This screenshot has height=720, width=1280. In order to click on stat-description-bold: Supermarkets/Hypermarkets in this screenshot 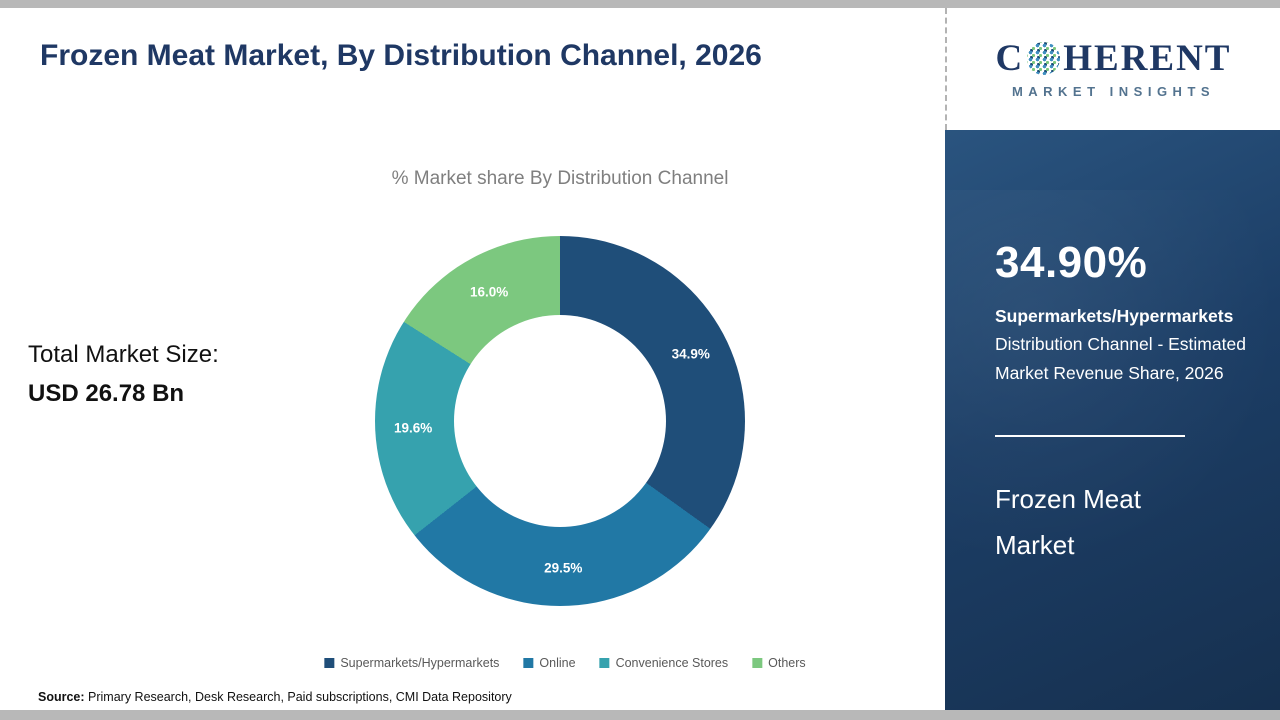, I will do `click(1114, 316)`.